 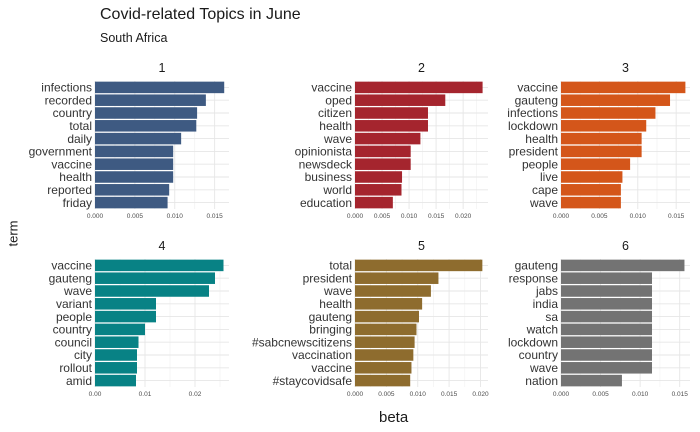 What do you see at coordinates (534, 152) in the screenshot?
I see `term-label: president` at bounding box center [534, 152].